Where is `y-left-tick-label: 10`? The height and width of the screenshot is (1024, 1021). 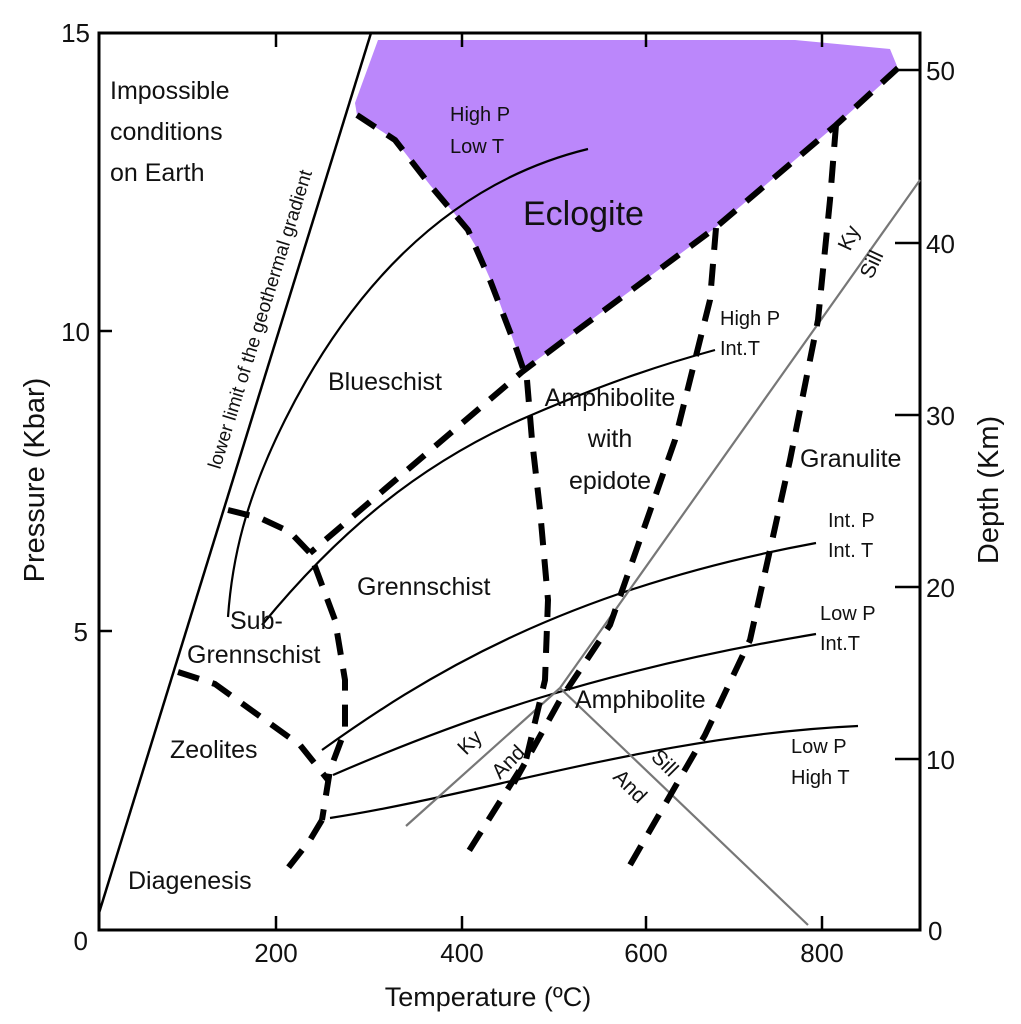
y-left-tick-label: 10 is located at coordinates (75, 332).